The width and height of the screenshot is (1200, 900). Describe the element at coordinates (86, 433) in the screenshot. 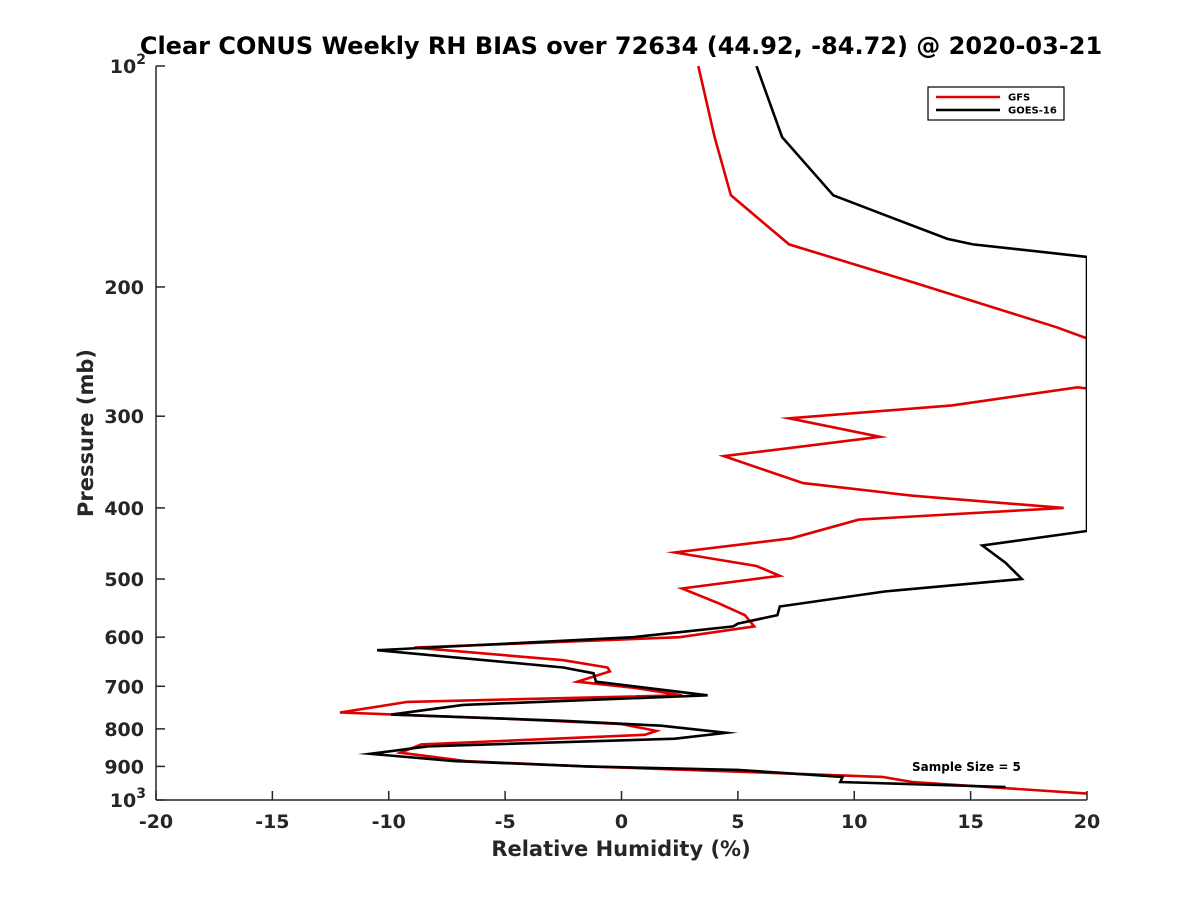

I see `y-axis-label: Pressure (mb)` at that location.